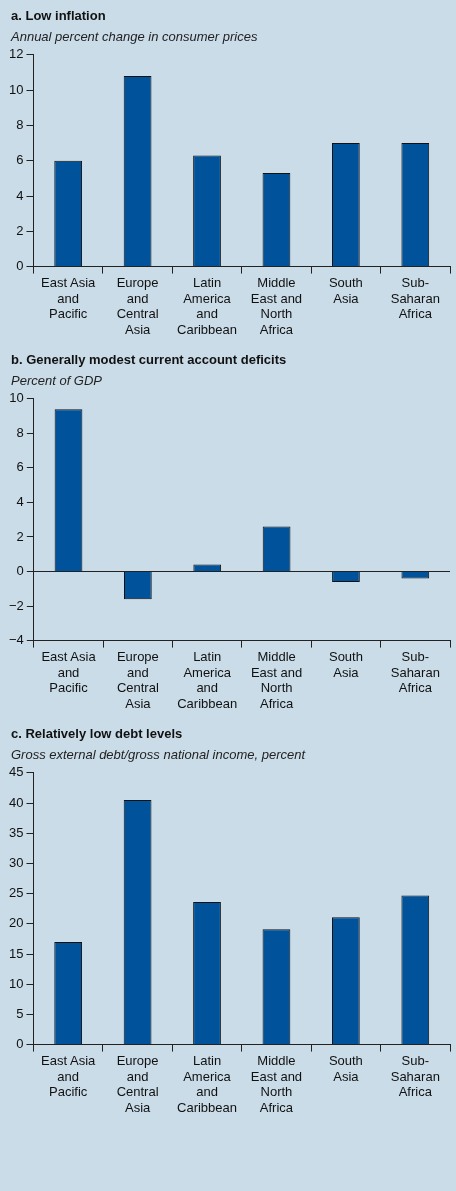 The width and height of the screenshot is (456, 1191). What do you see at coordinates (16, 640) in the screenshot?
I see `y-tick-label: −4` at bounding box center [16, 640].